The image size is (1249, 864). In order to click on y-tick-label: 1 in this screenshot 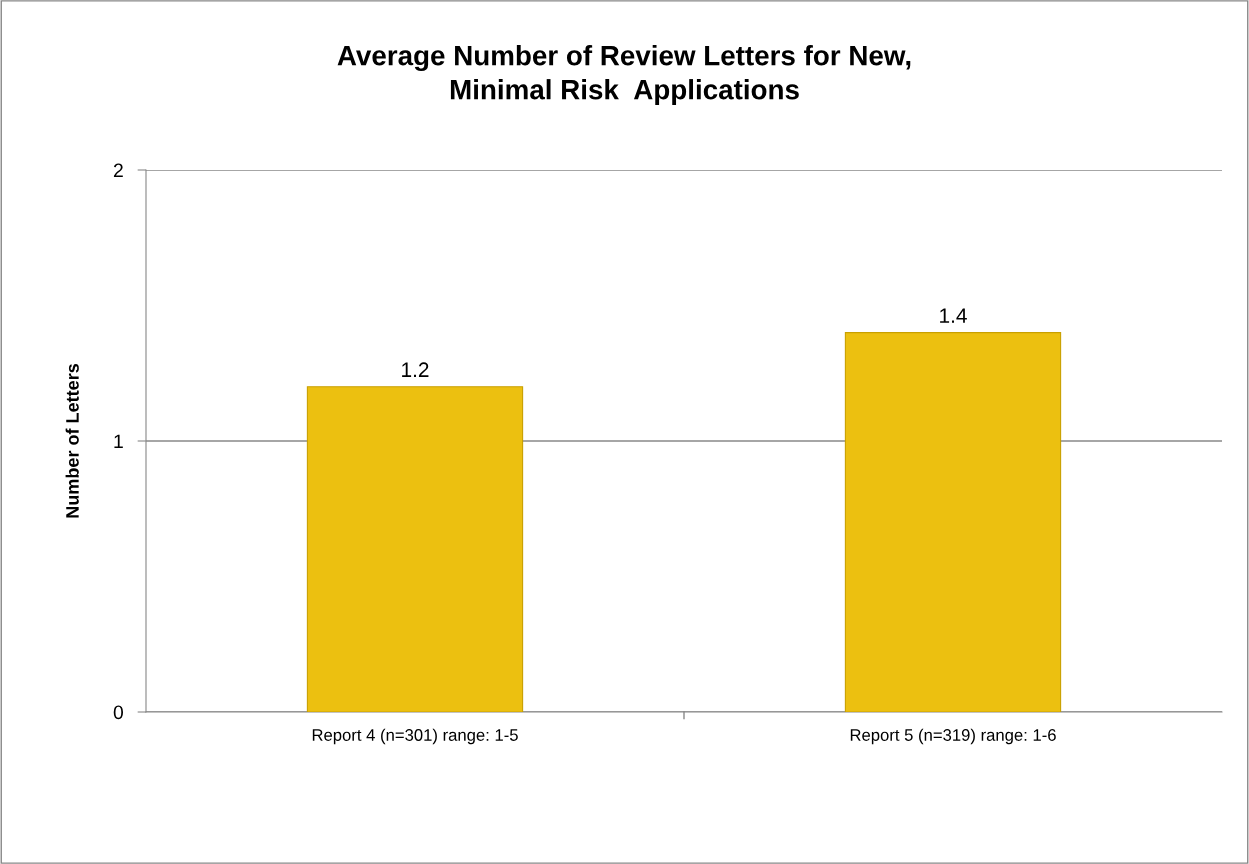, I will do `click(118, 441)`.